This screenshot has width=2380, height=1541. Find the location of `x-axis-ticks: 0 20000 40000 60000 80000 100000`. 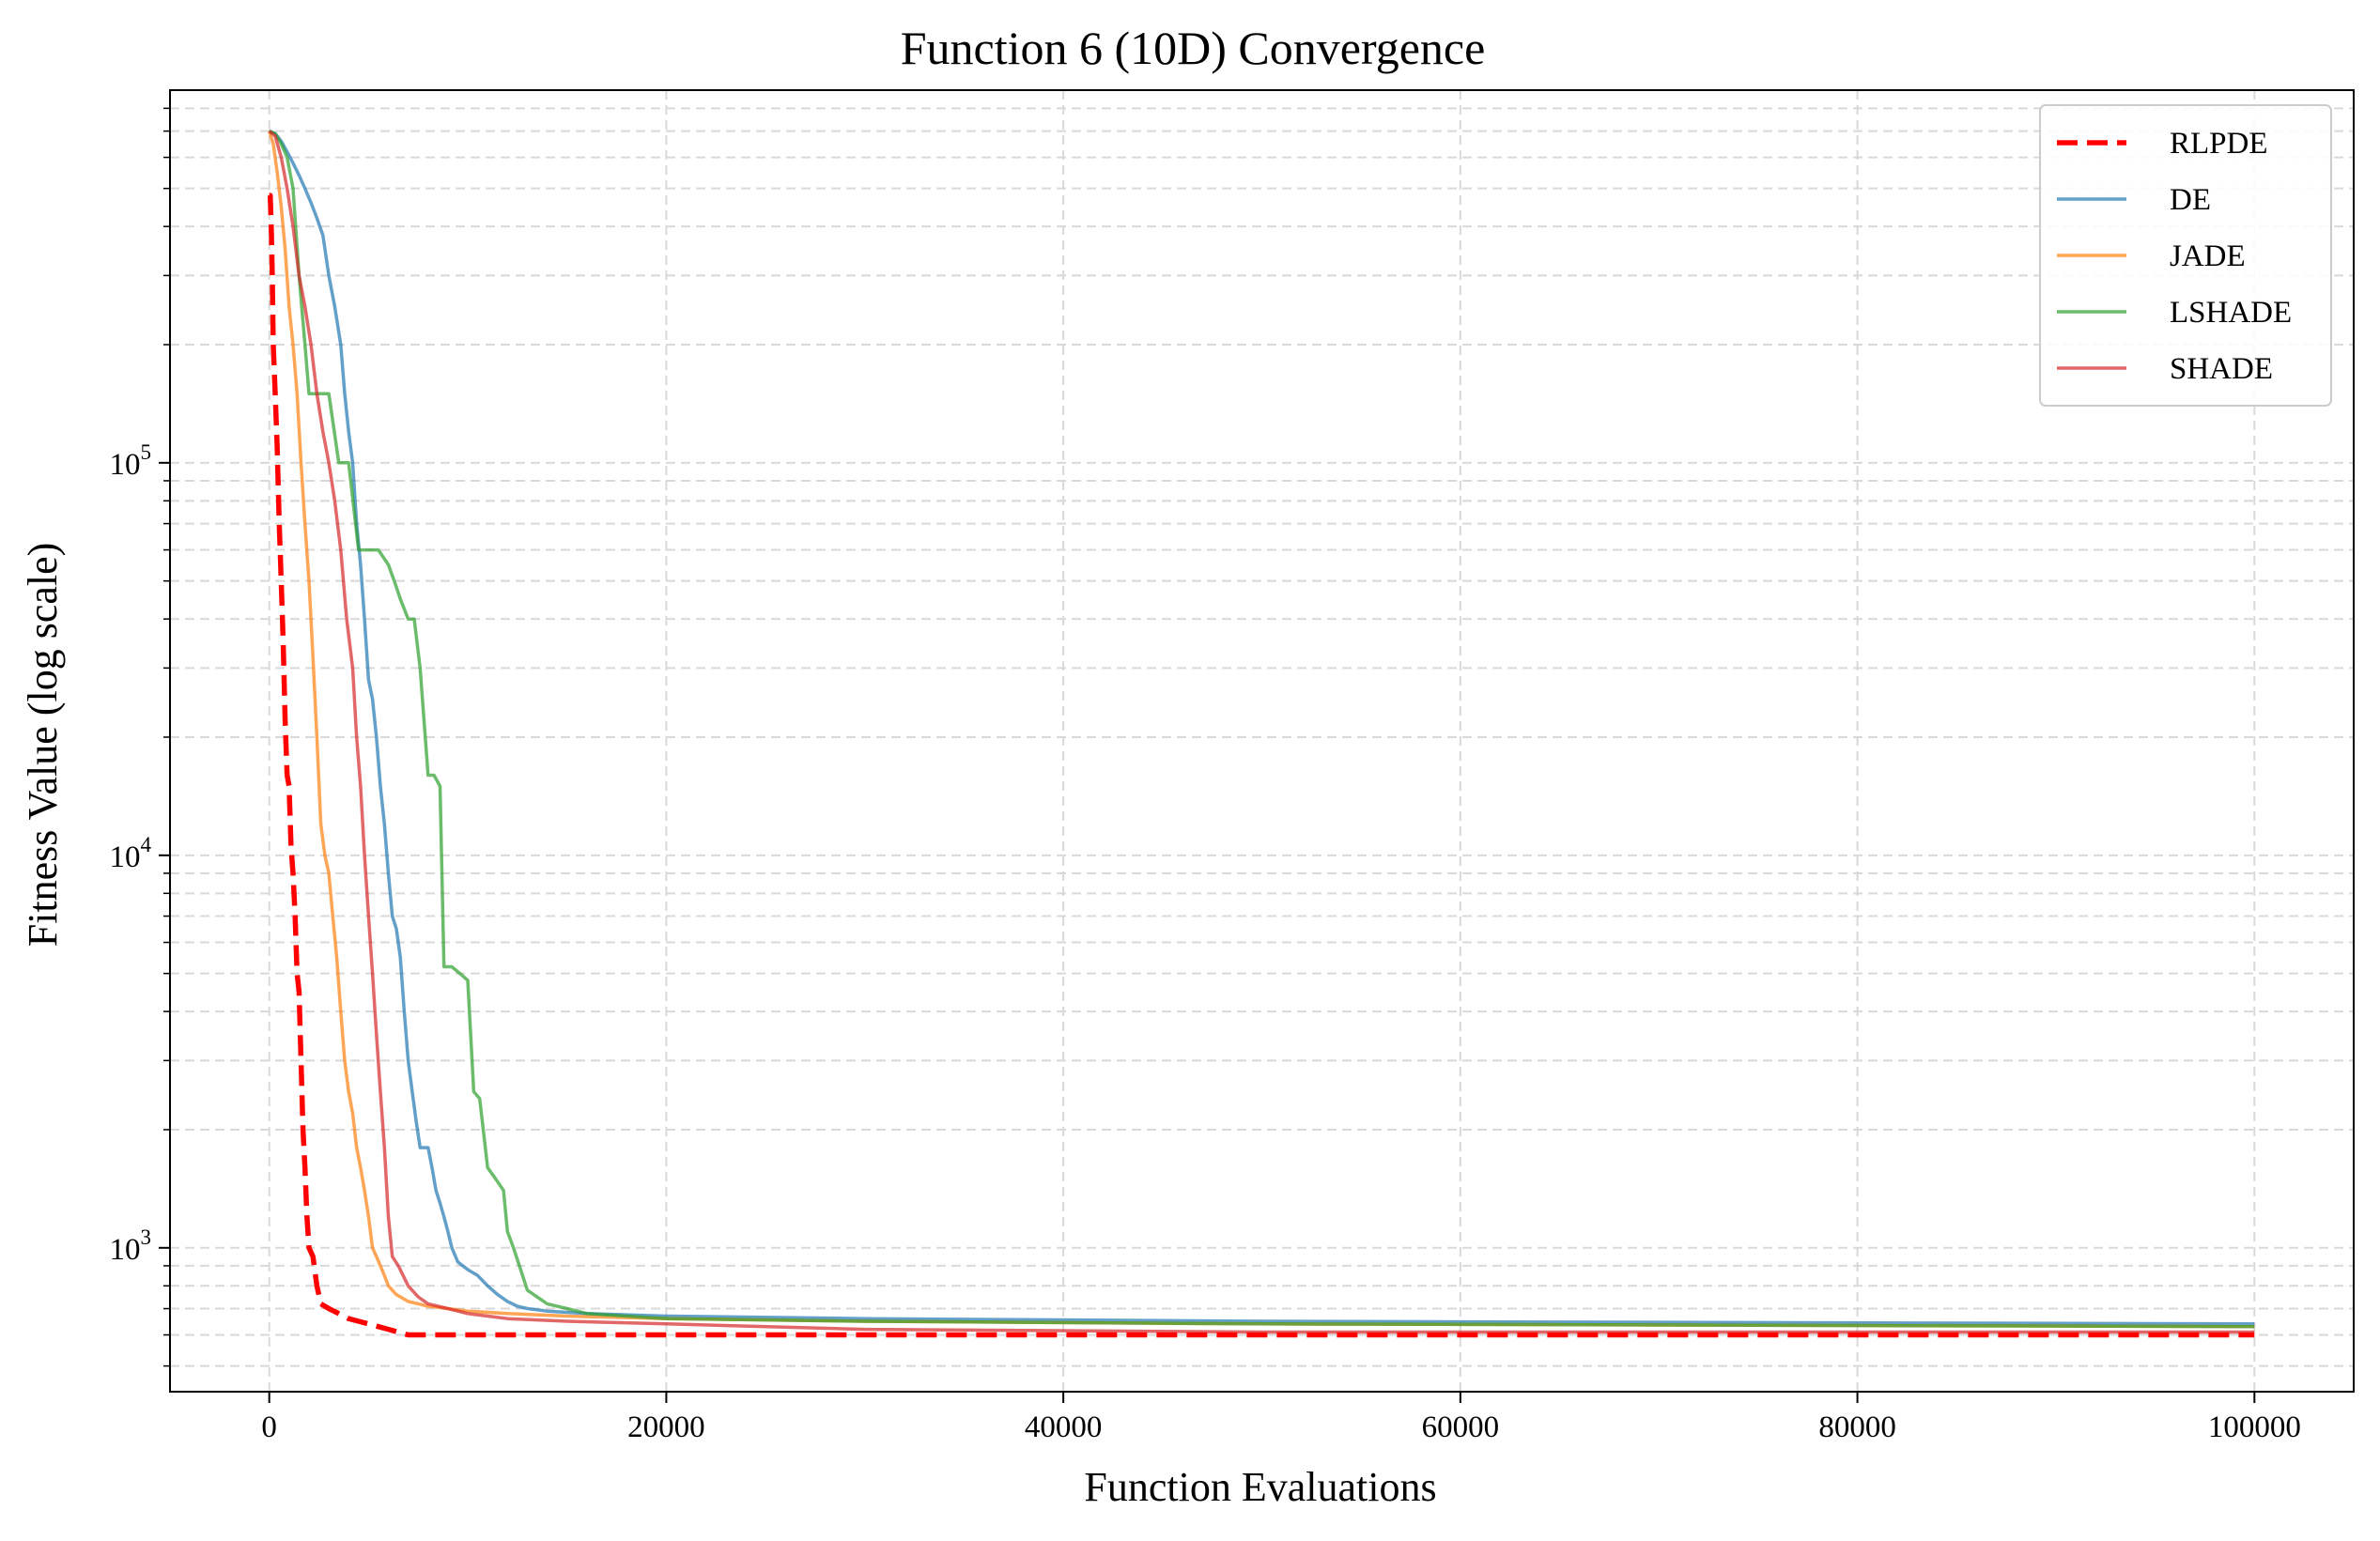

x-axis-ticks: 0 20000 40000 60000 80000 100000 is located at coordinates (1281, 1418).